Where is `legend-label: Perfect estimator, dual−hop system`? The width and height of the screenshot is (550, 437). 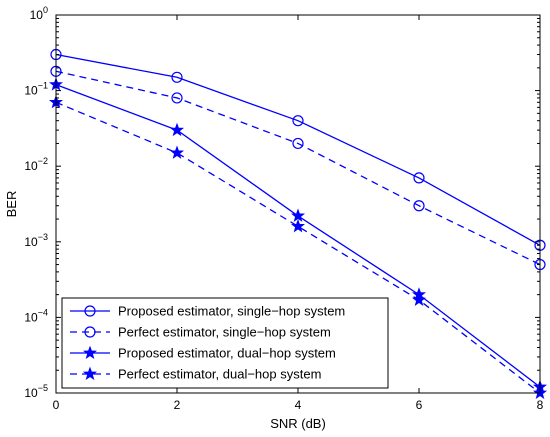
legend-label: Perfect estimator, dual−hop system is located at coordinates (219, 374).